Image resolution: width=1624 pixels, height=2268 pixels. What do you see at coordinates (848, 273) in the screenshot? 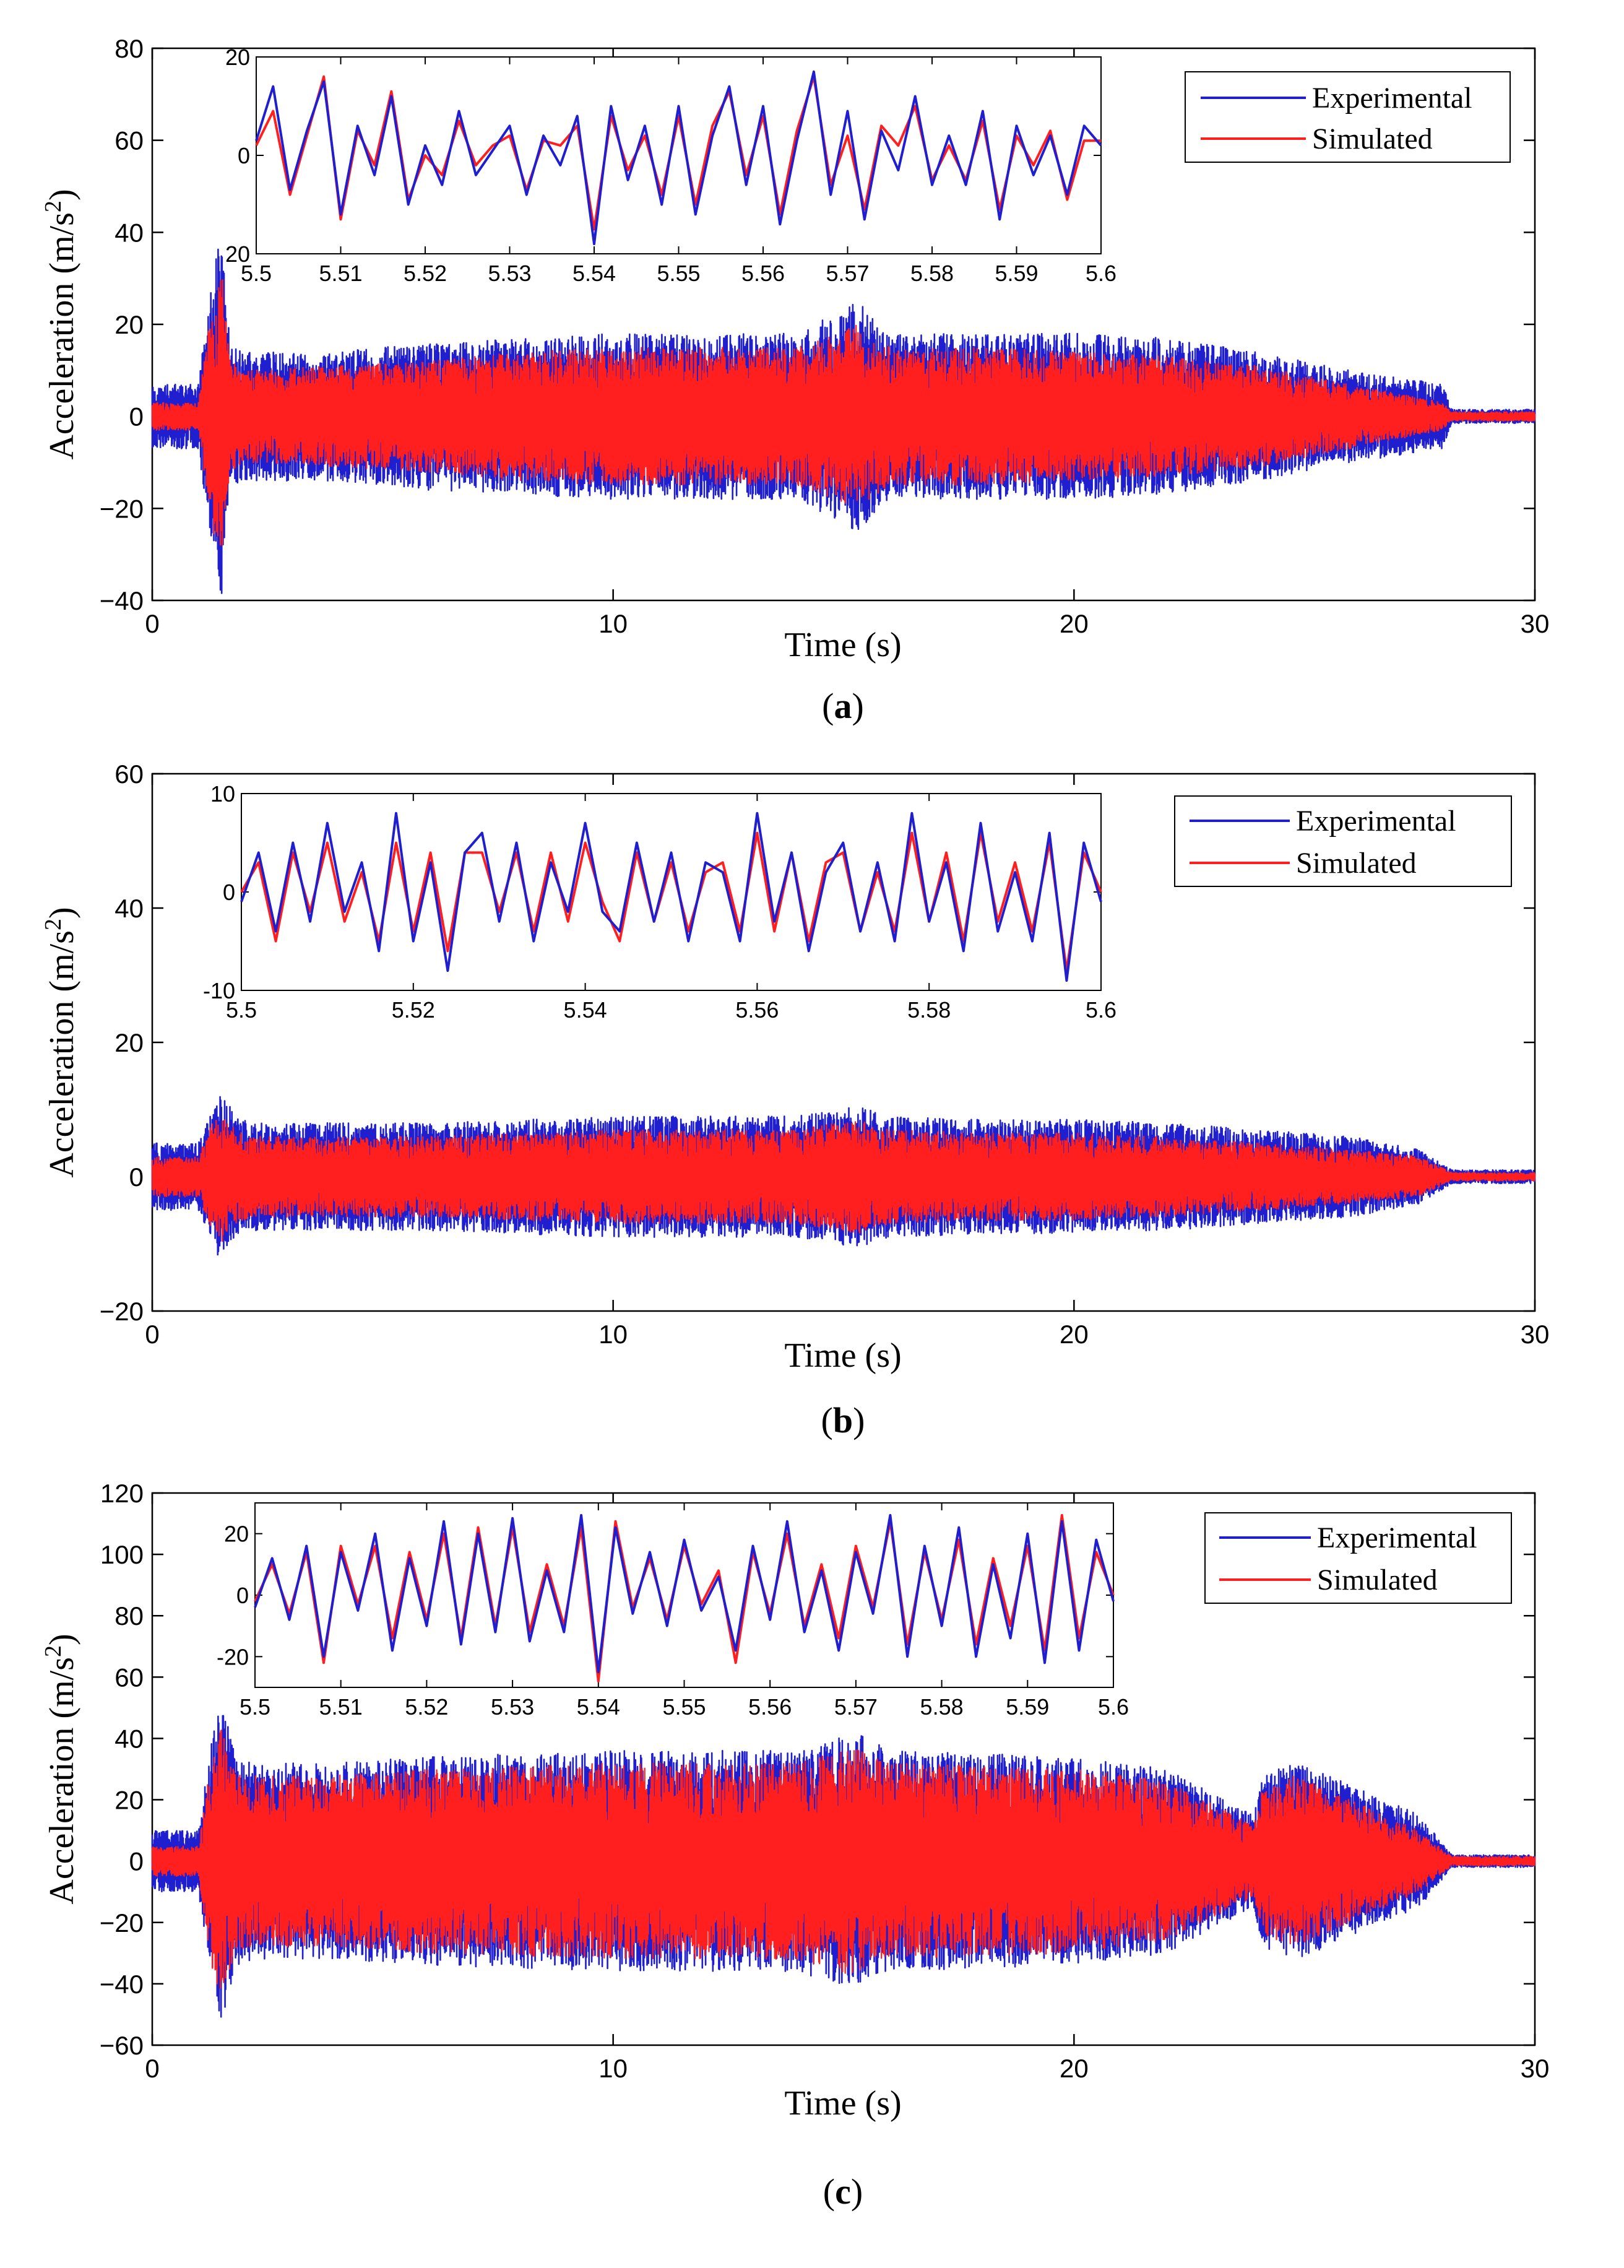
I see `inset-x-tick-label: 5.57` at bounding box center [848, 273].